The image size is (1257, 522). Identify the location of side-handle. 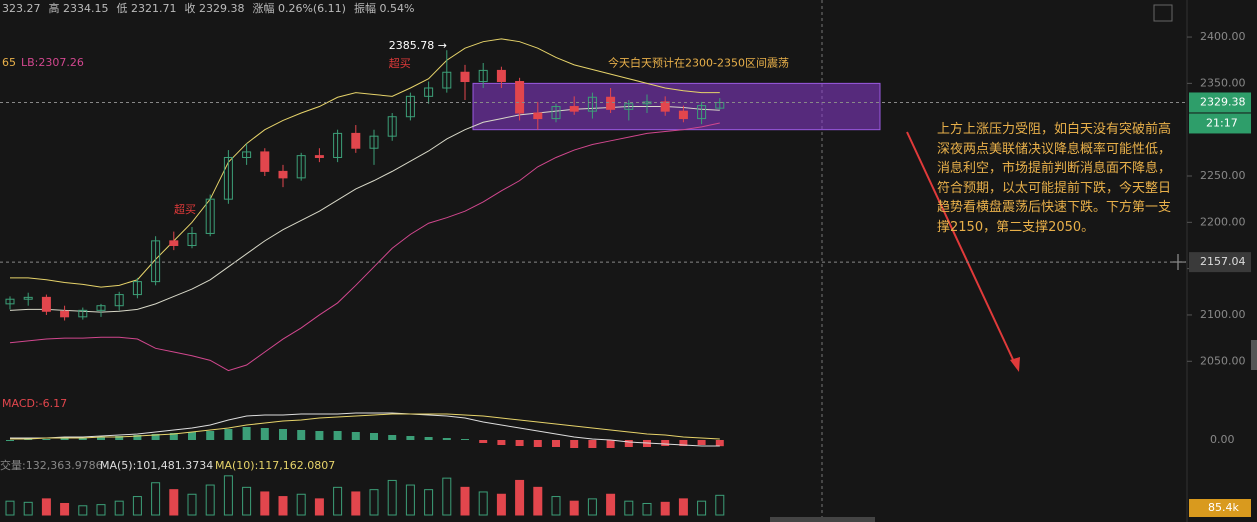
(1254, 355).